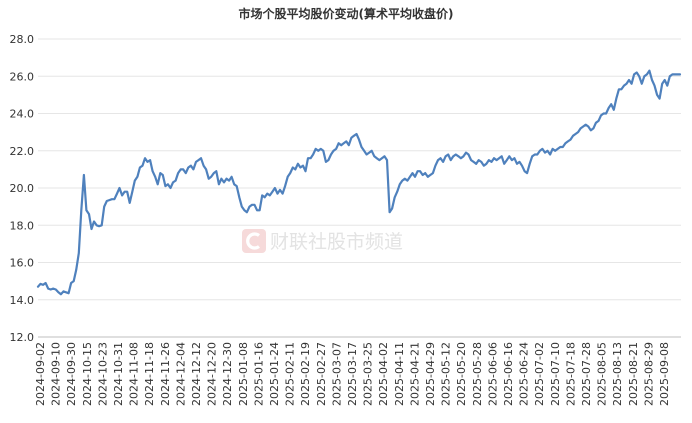 The image size is (692, 423). Describe the element at coordinates (555, 374) in the screenshot. I see `x-tick-label: 2025-07-10` at that location.